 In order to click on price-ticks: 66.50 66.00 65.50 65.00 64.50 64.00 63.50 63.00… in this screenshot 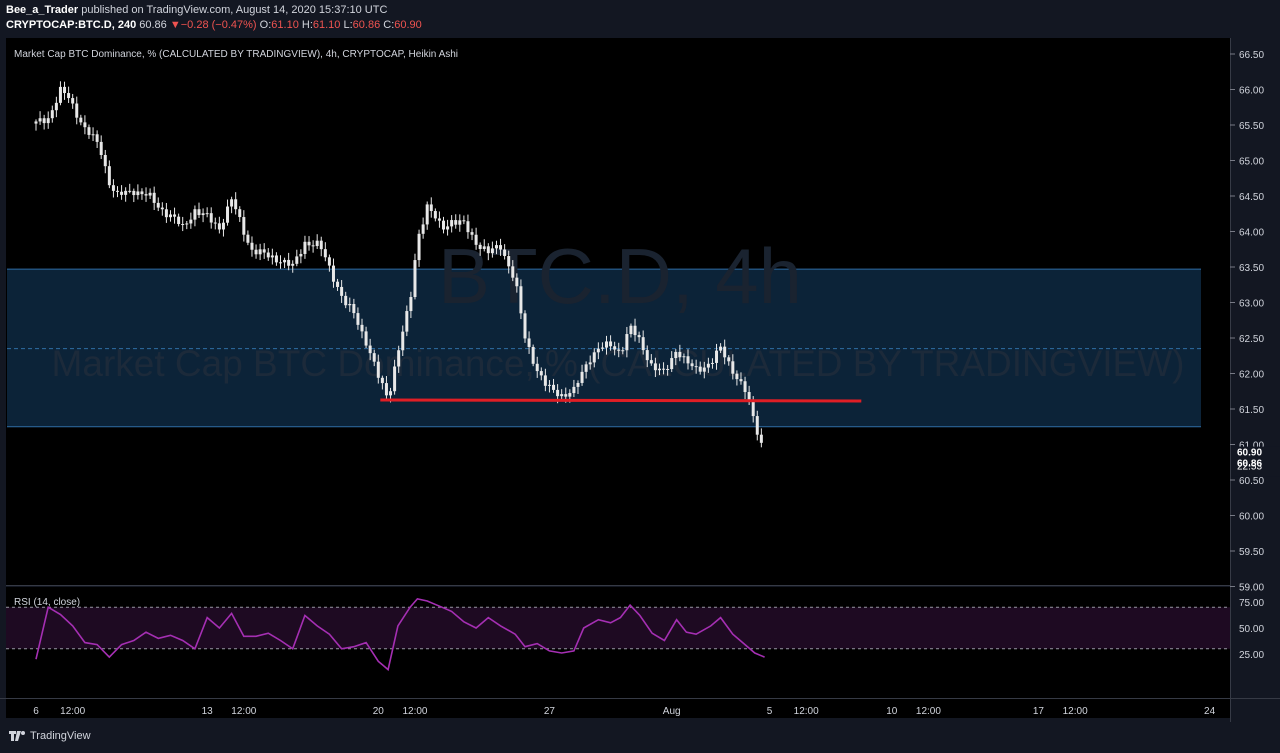, I will do `click(1255, 322)`.